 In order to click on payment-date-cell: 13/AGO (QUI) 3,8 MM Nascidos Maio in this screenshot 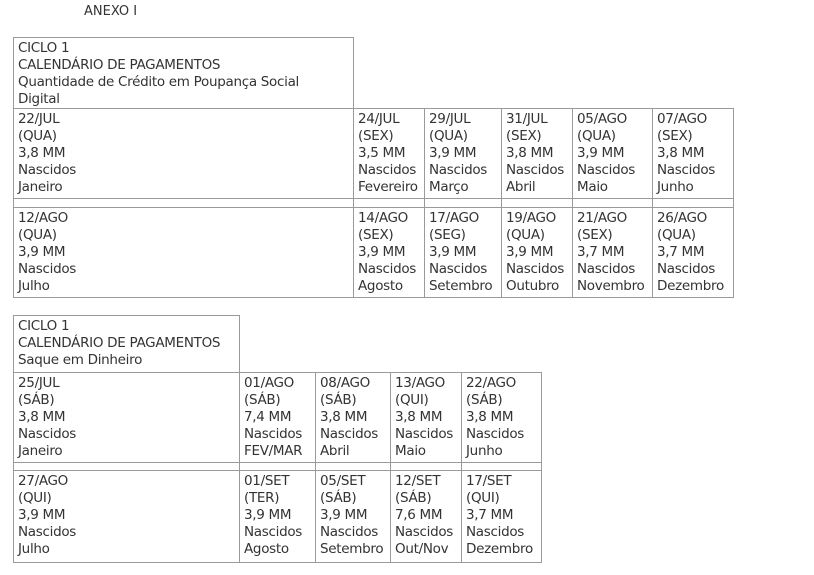, I will do `click(426, 417)`.